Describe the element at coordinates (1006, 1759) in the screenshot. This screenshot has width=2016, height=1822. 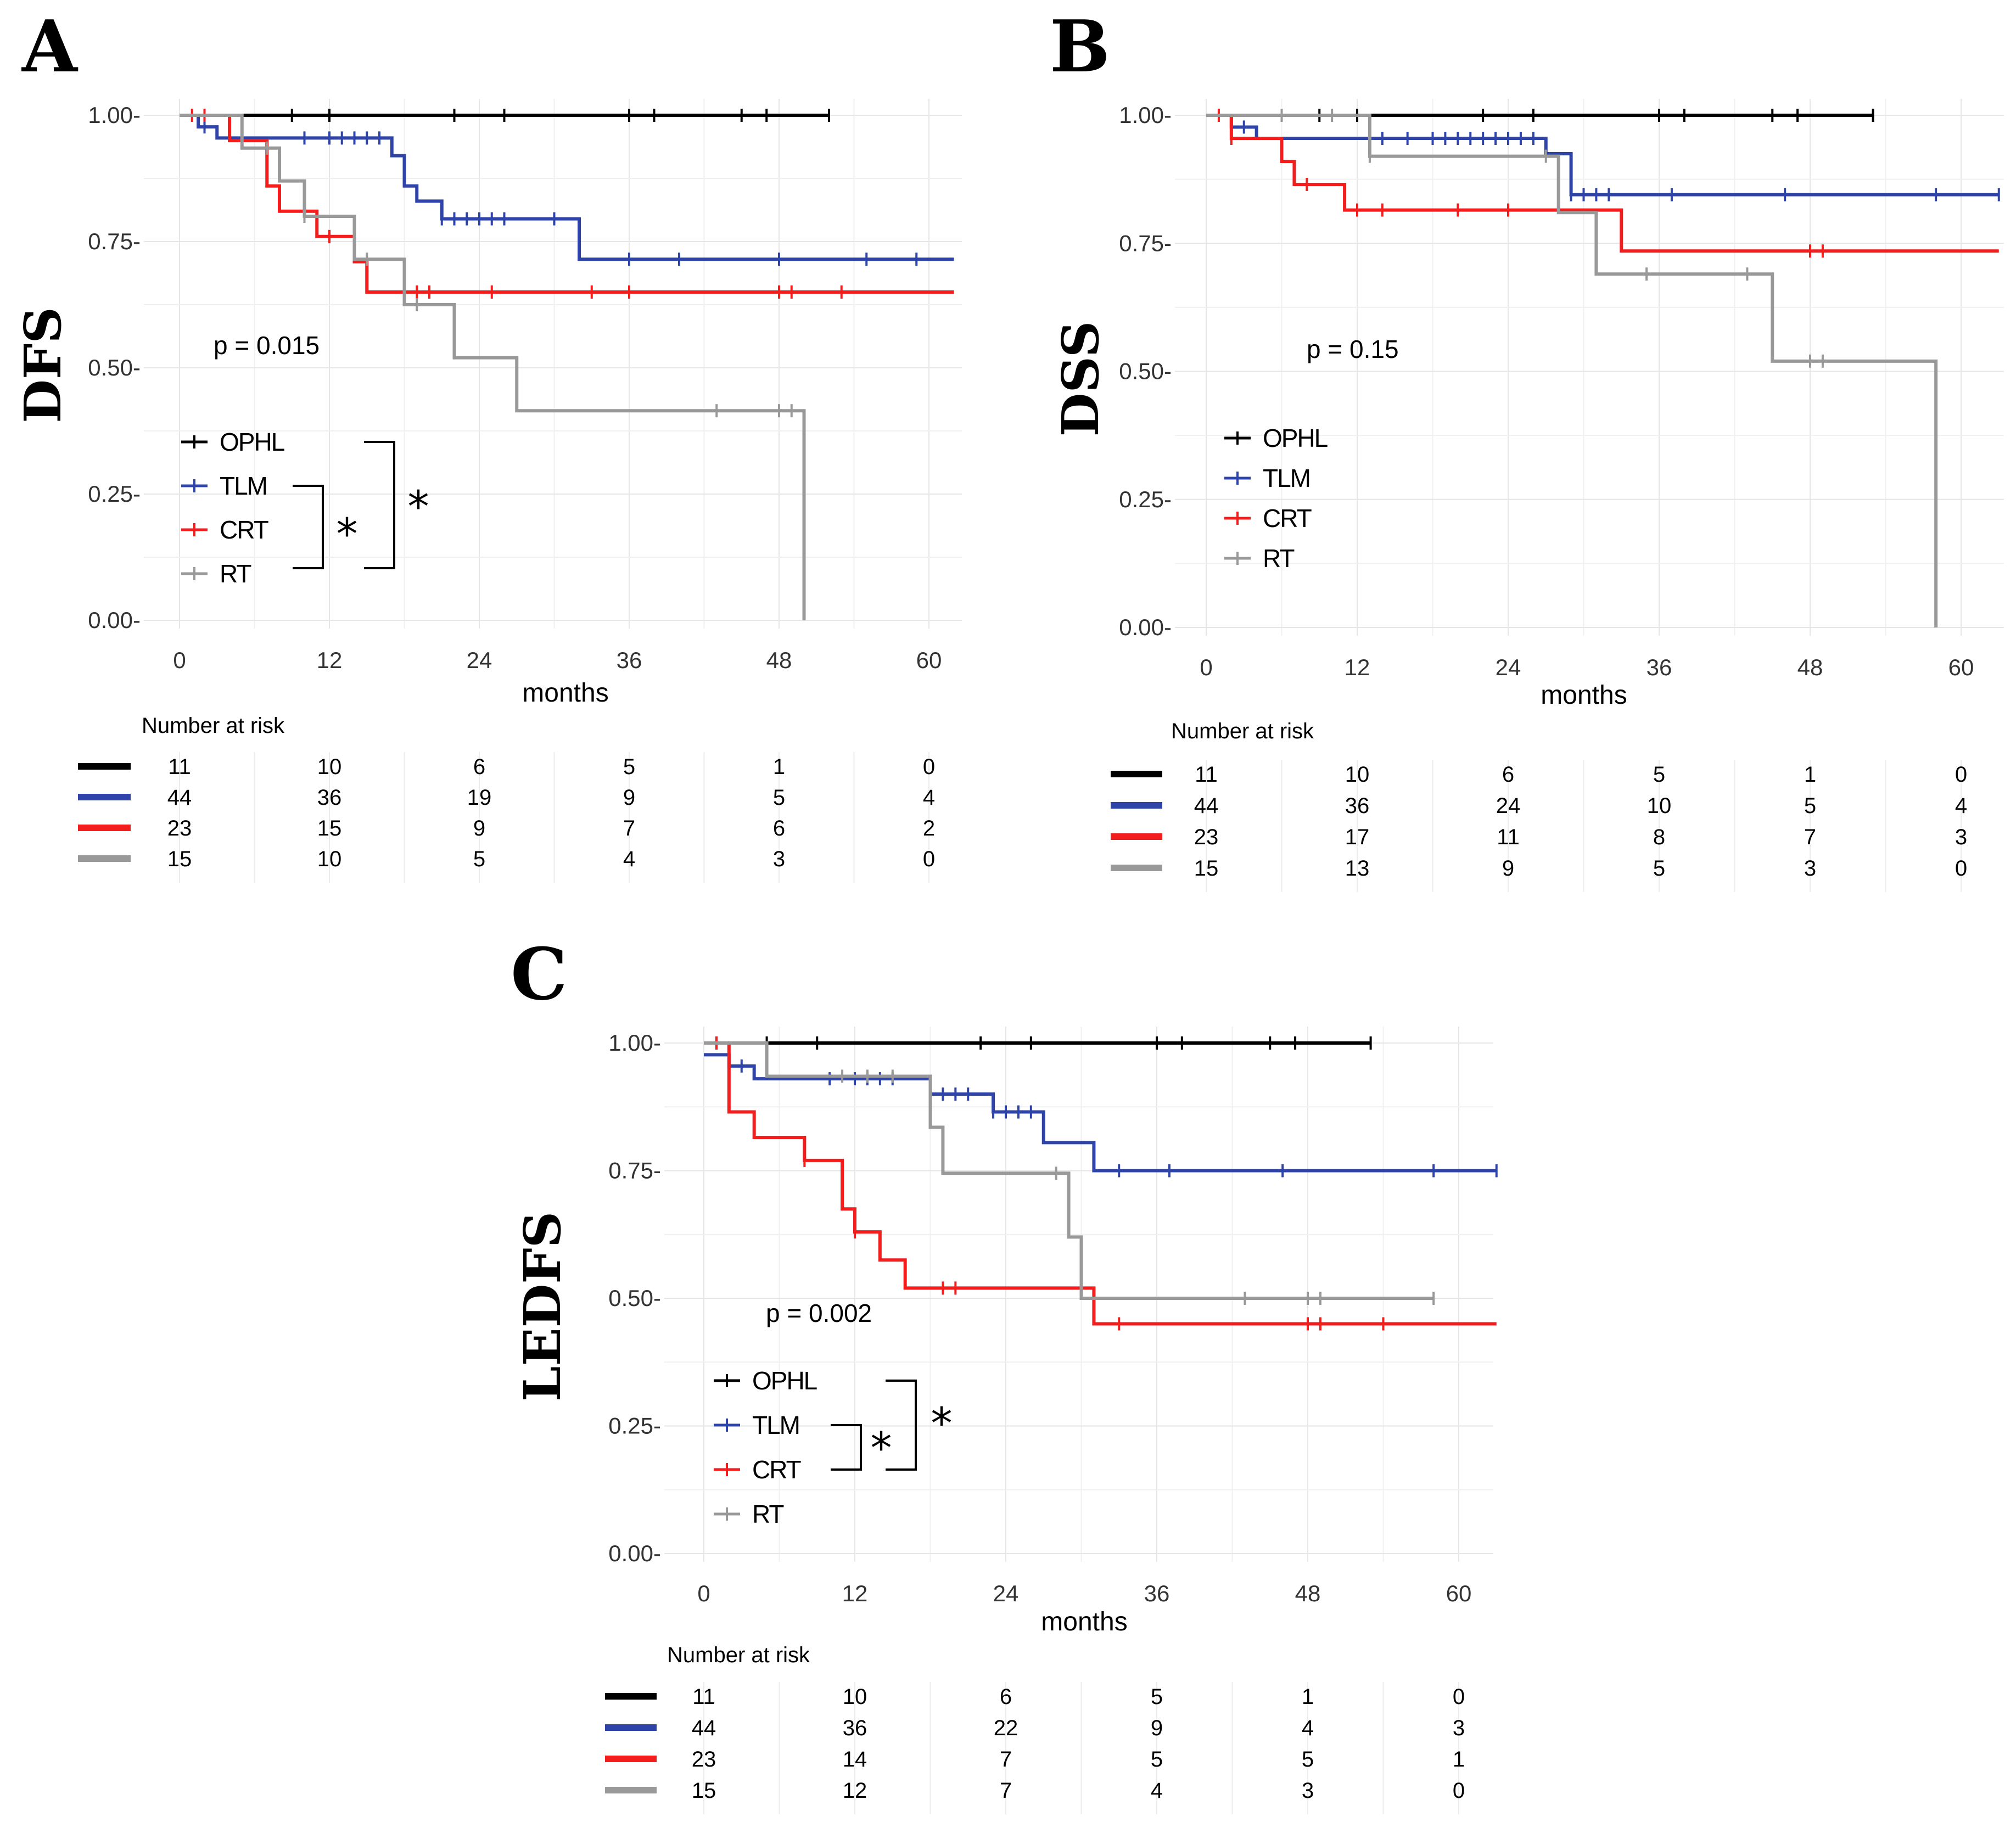
I see `risk-value: 7` at that location.